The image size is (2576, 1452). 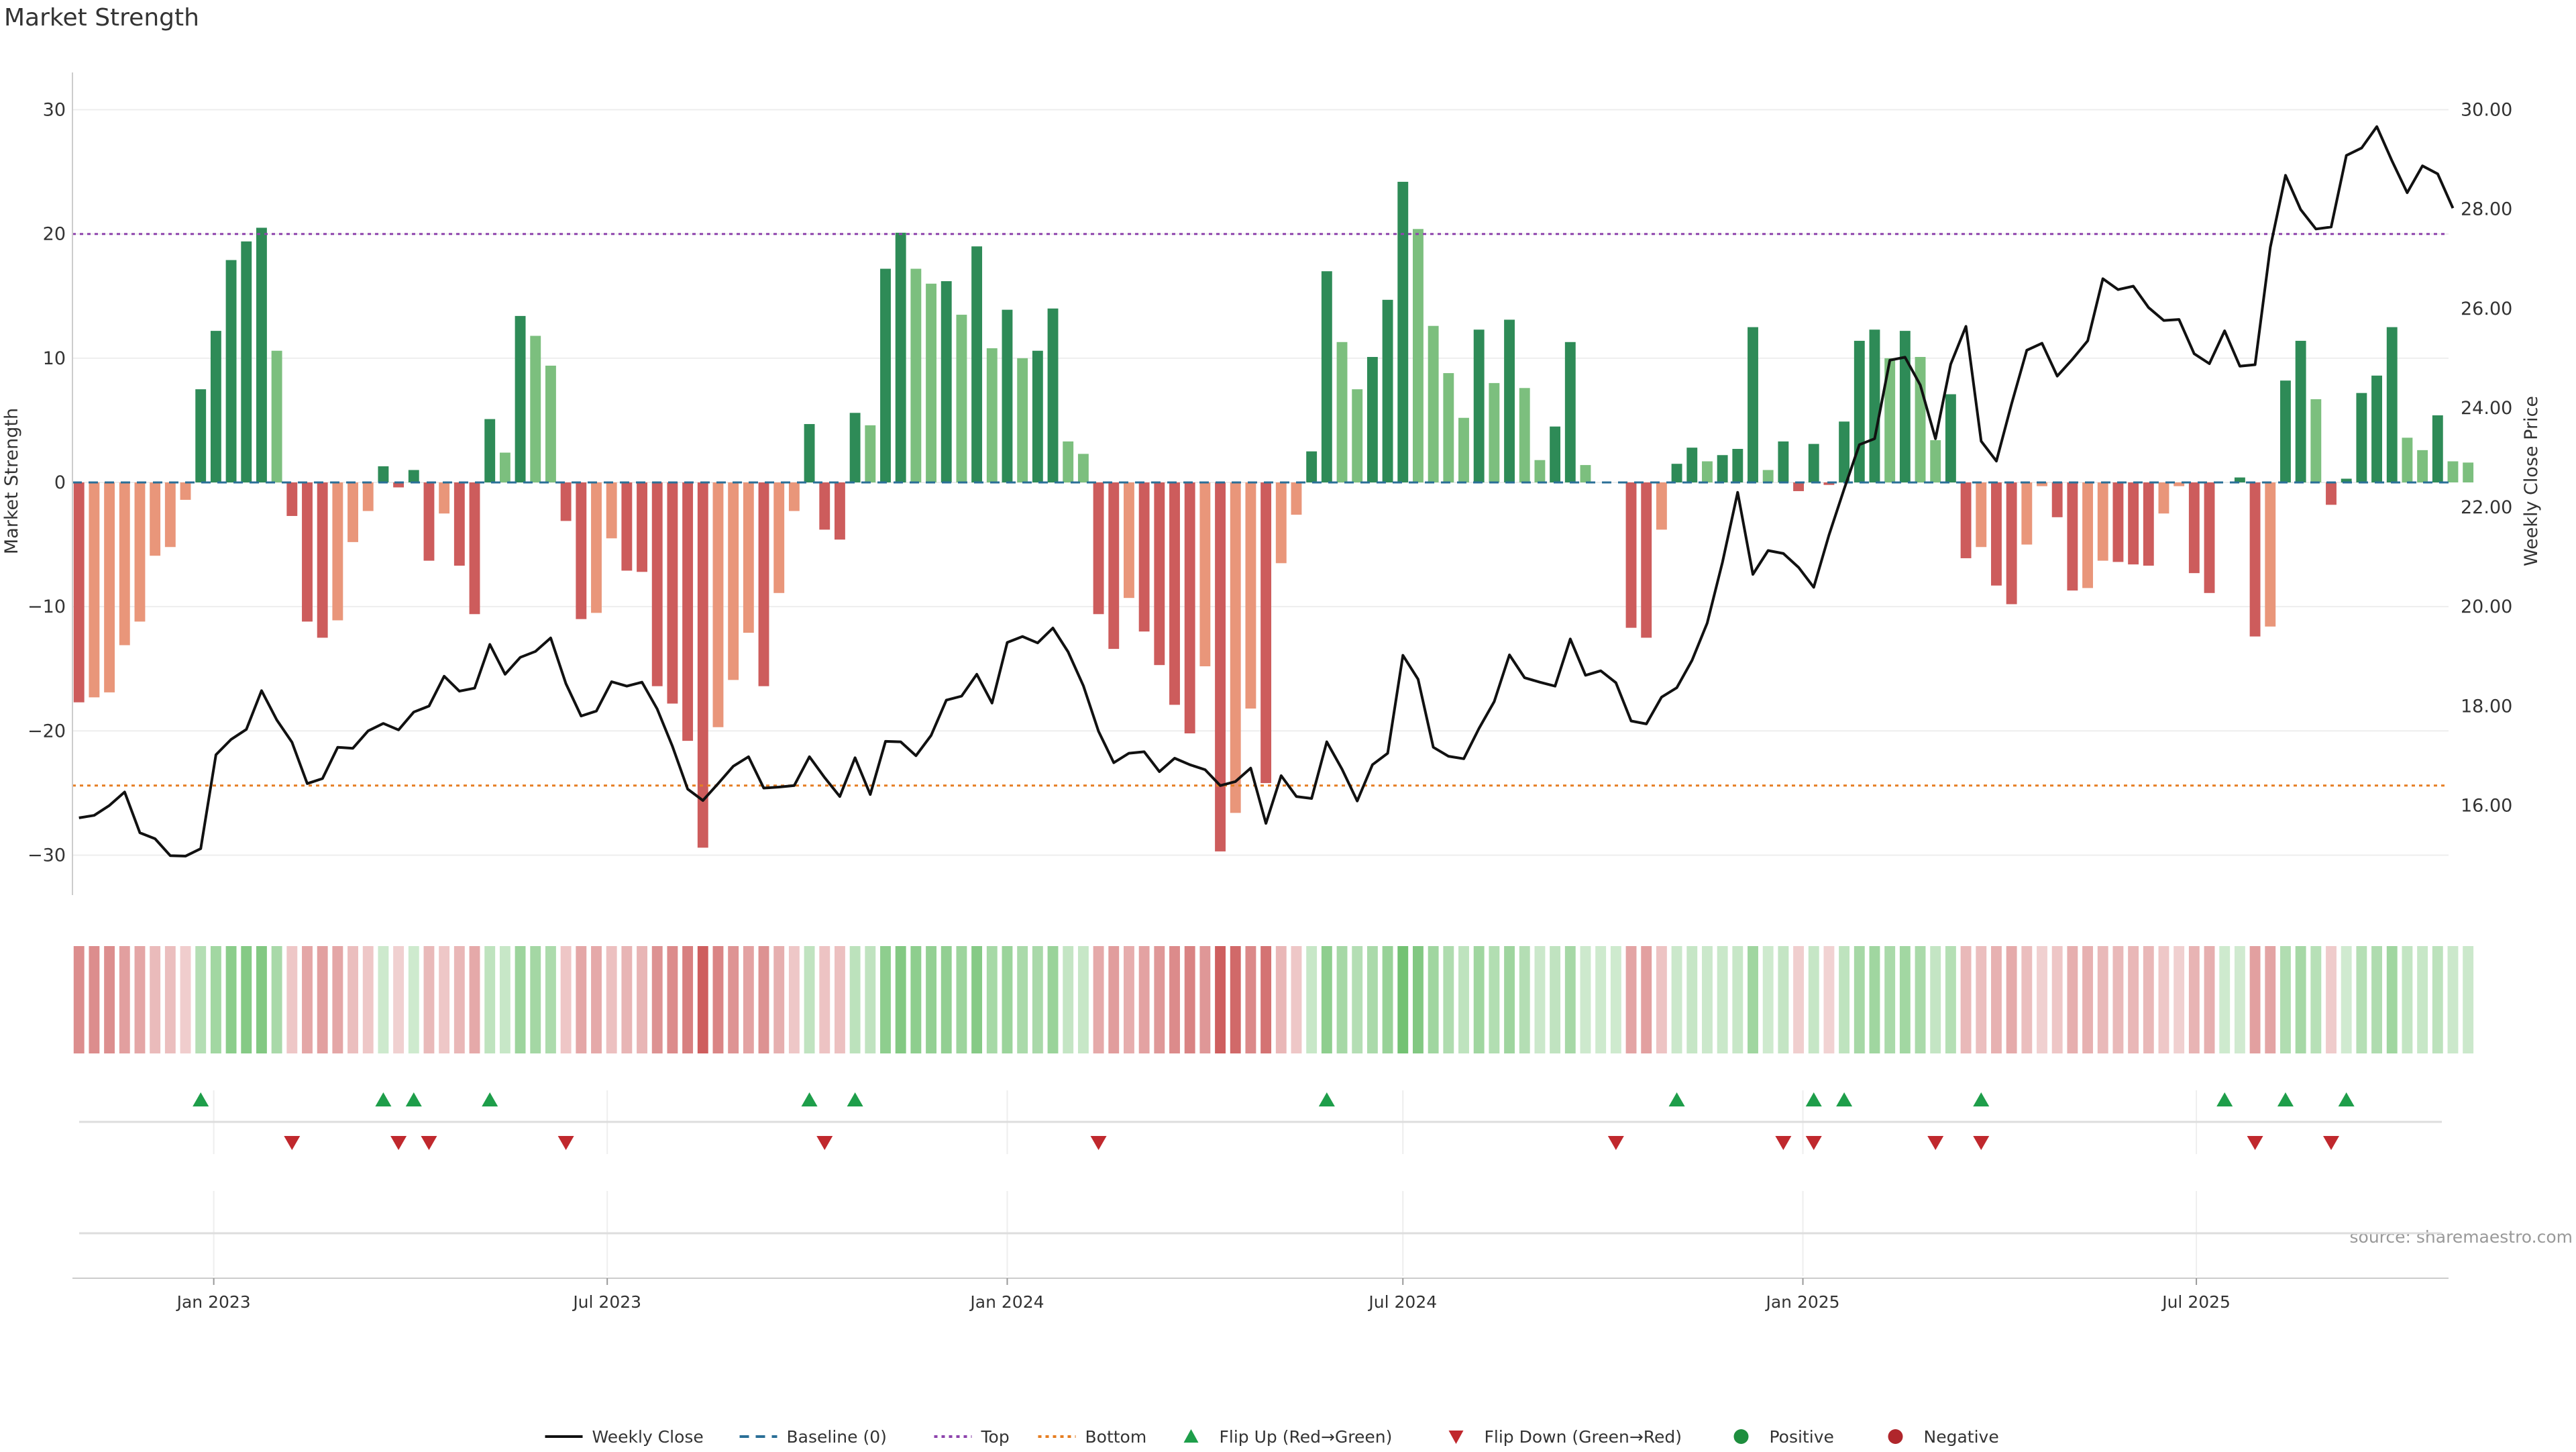 What do you see at coordinates (2196, 1302) in the screenshot?
I see `x-tick-label: Jul 2025` at bounding box center [2196, 1302].